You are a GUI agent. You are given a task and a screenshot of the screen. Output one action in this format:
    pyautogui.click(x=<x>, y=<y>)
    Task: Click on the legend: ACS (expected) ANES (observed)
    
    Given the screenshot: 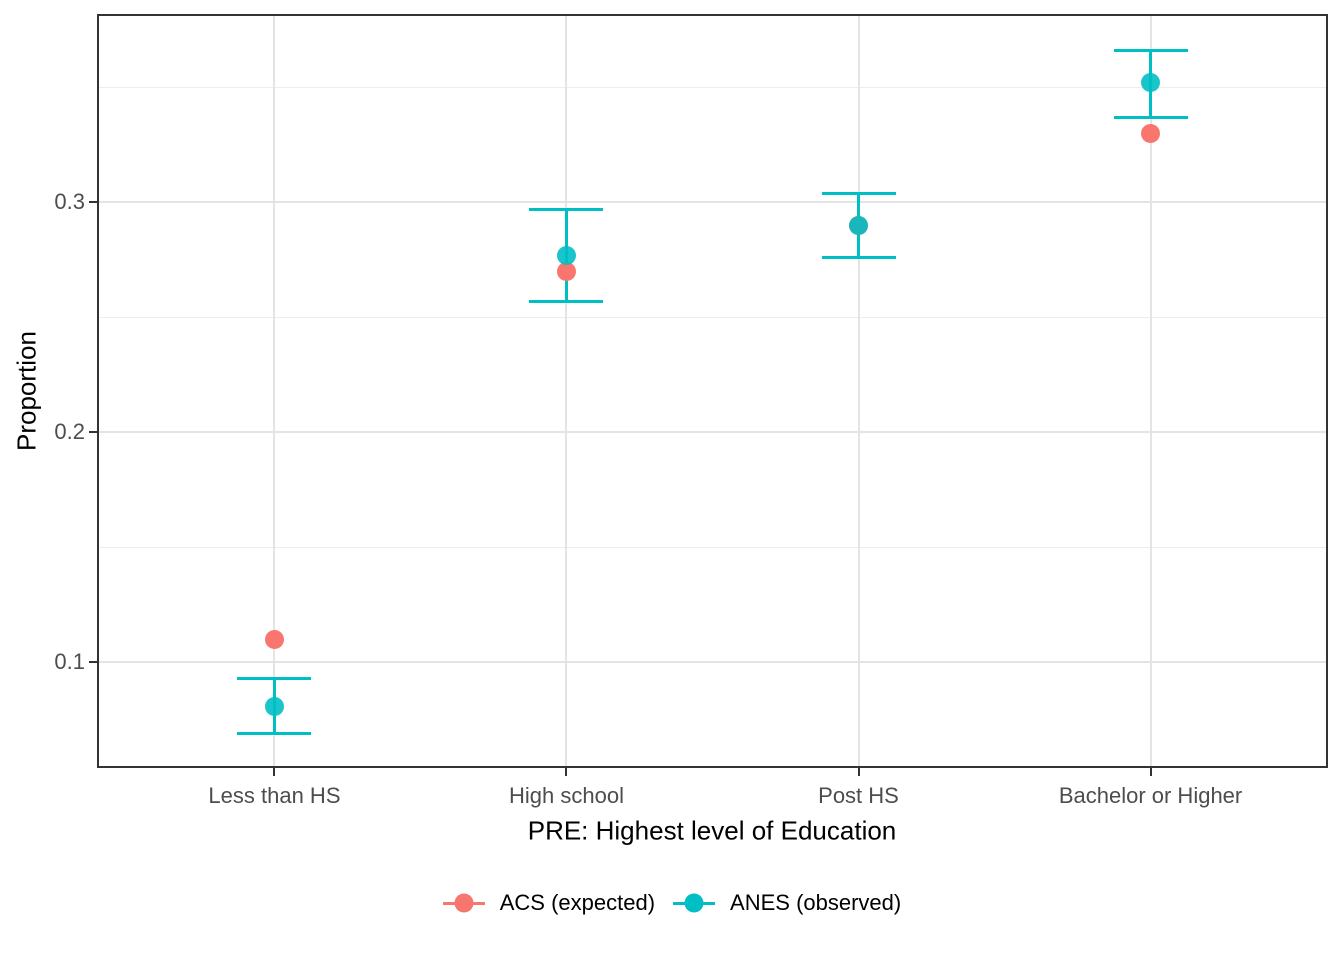 What is the action you would take?
    pyautogui.click(x=672, y=903)
    